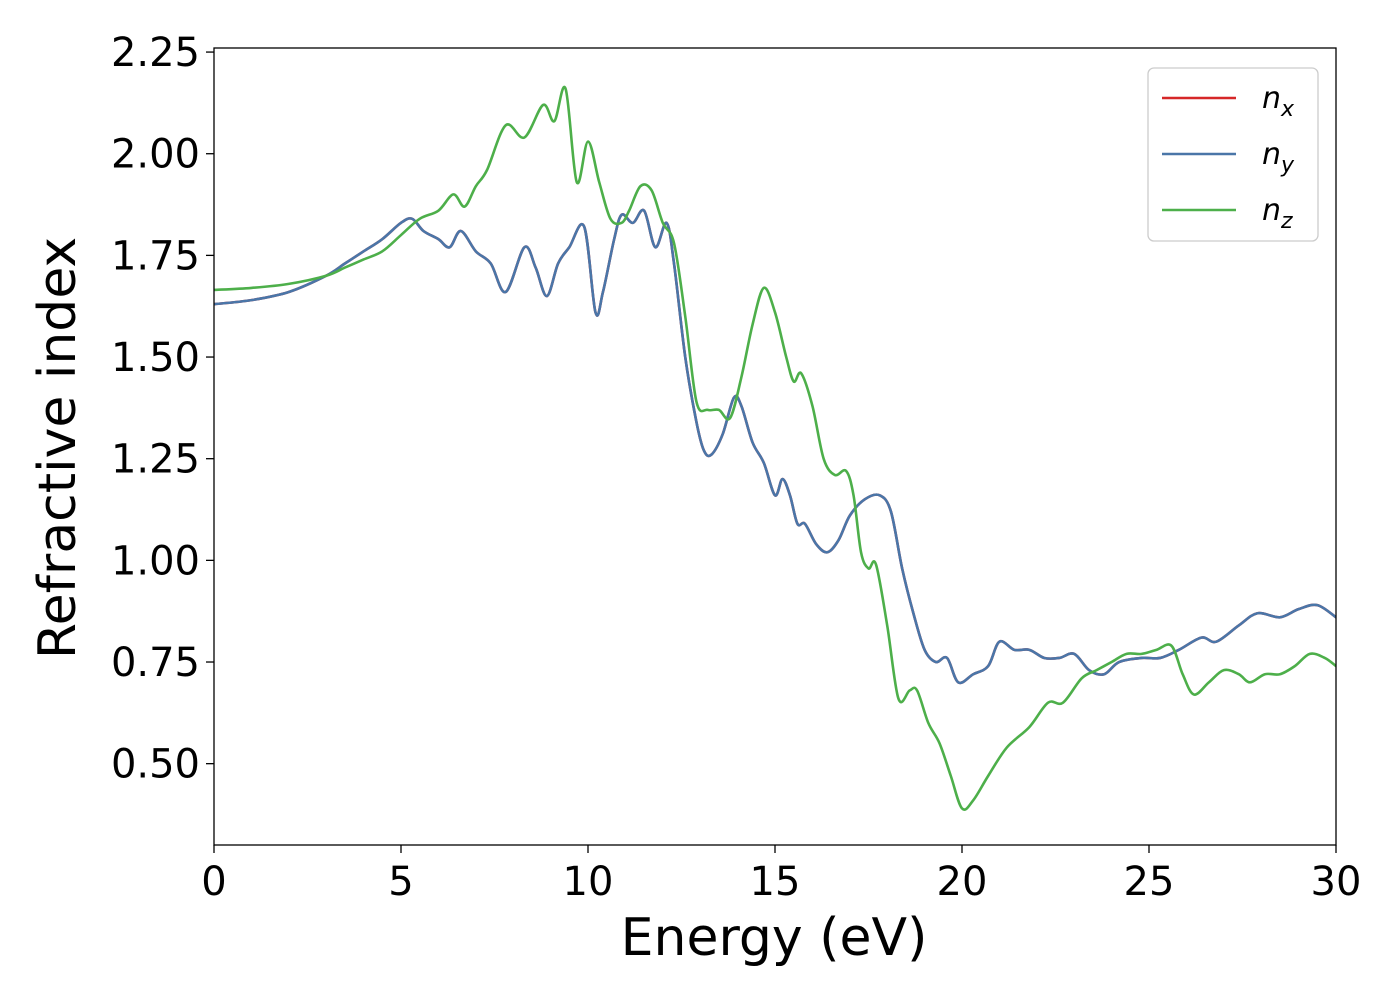 This screenshot has width=1400, height=1000. I want to click on x-tick-label: 10, so click(588, 882).